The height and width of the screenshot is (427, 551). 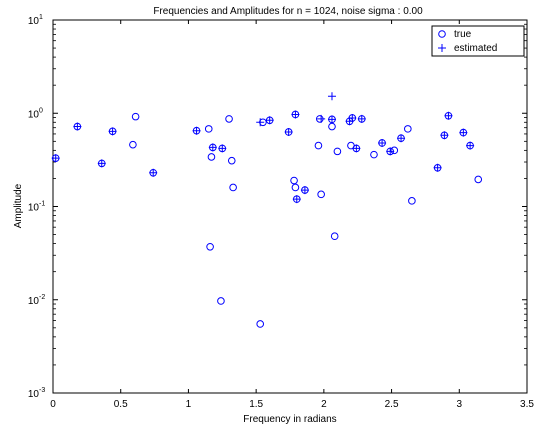 I want to click on x-tick-label: 3, so click(x=460, y=404).